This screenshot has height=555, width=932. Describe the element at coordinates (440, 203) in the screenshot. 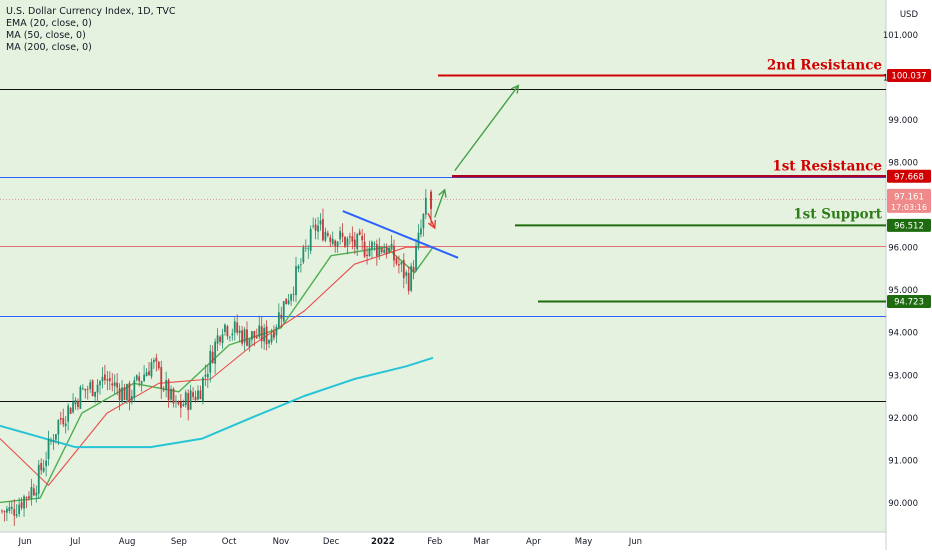

I see `bounce-arrow` at that location.